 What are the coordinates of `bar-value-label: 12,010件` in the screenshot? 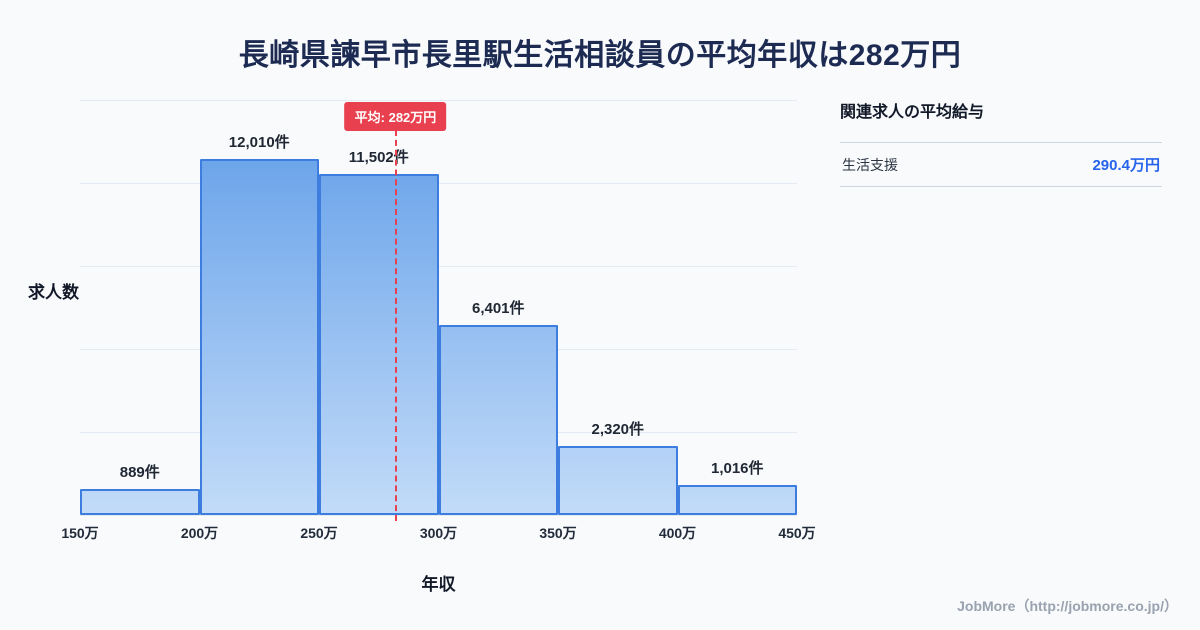 It's located at (259, 142).